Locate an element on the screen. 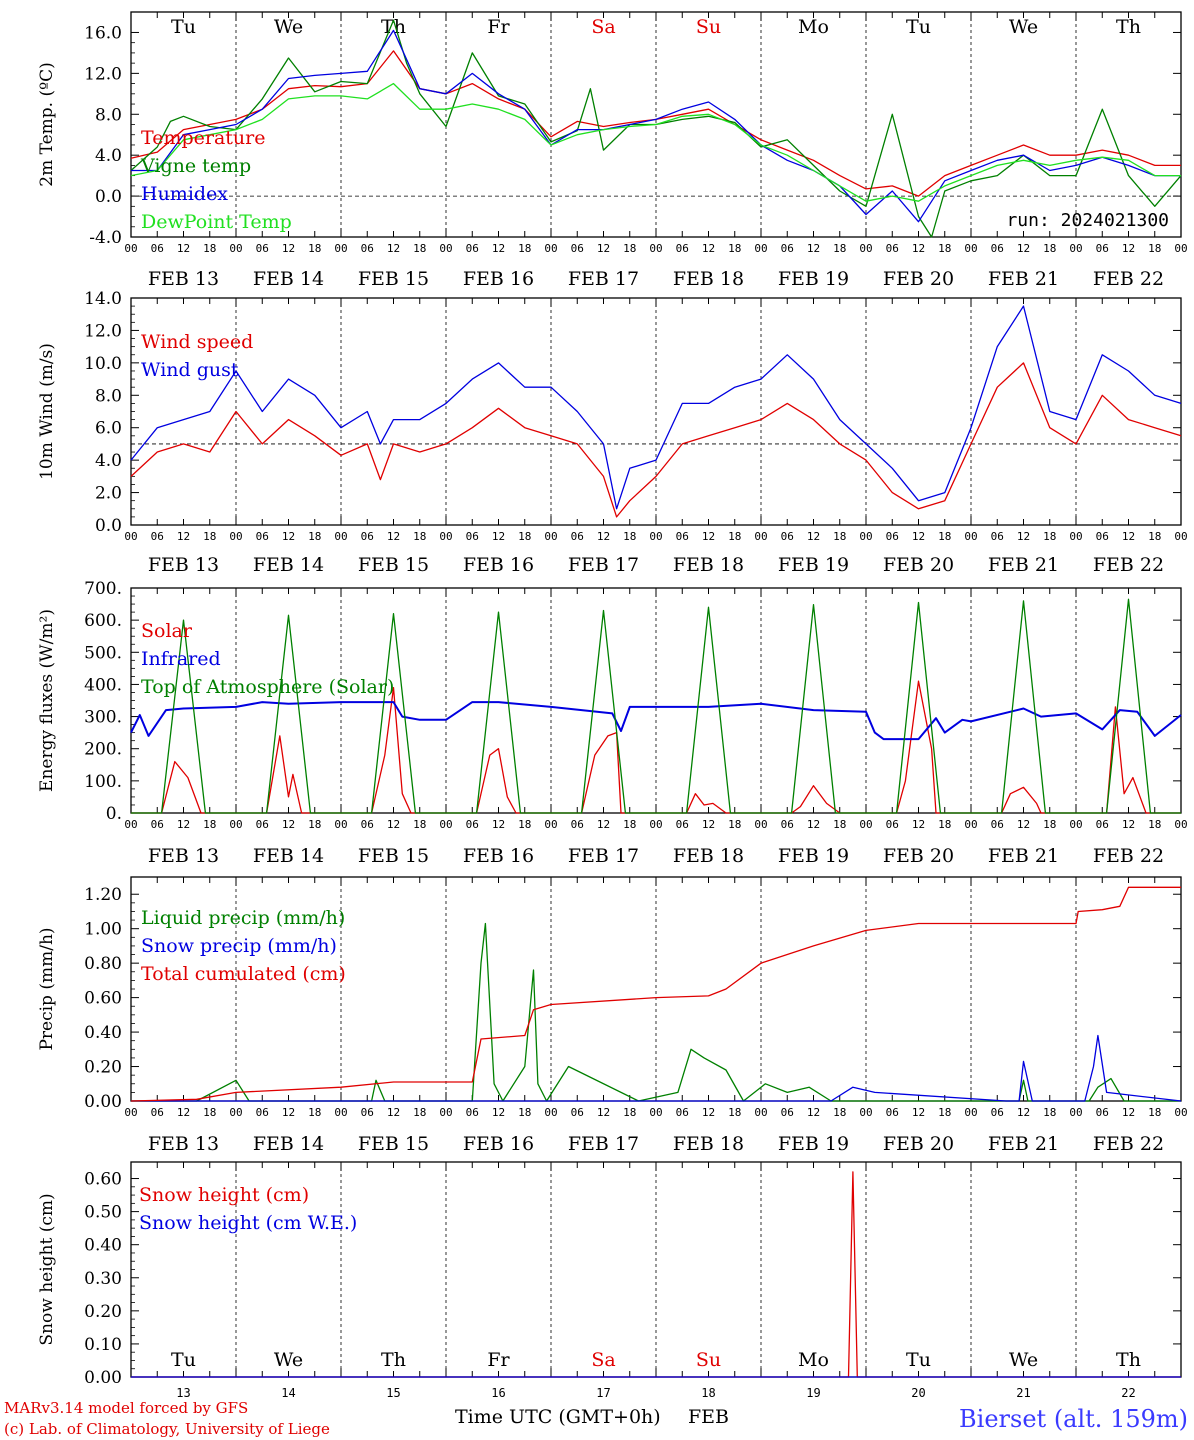 The width and height of the screenshot is (1194, 1440). weekday-label: Fr is located at coordinates (498, 1360).